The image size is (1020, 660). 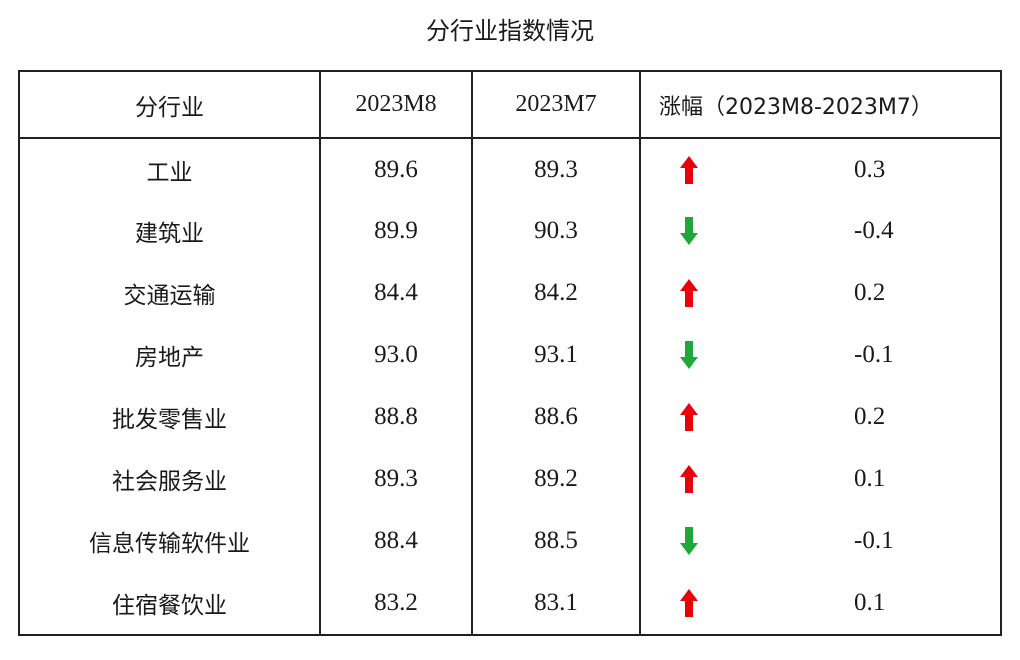 I want to click on table-row: 房地产 93.0 93.1 -0.1, so click(x=510, y=355).